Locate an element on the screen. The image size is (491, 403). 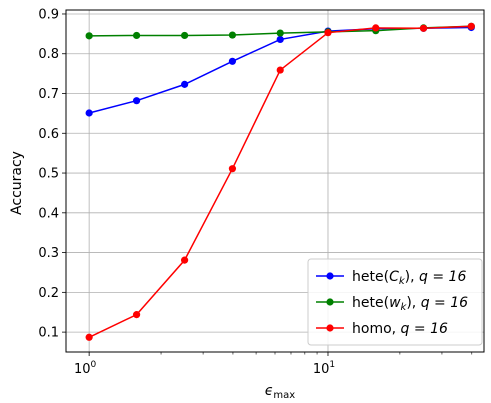
y-tick-label: 0.2 is located at coordinates (48, 293).